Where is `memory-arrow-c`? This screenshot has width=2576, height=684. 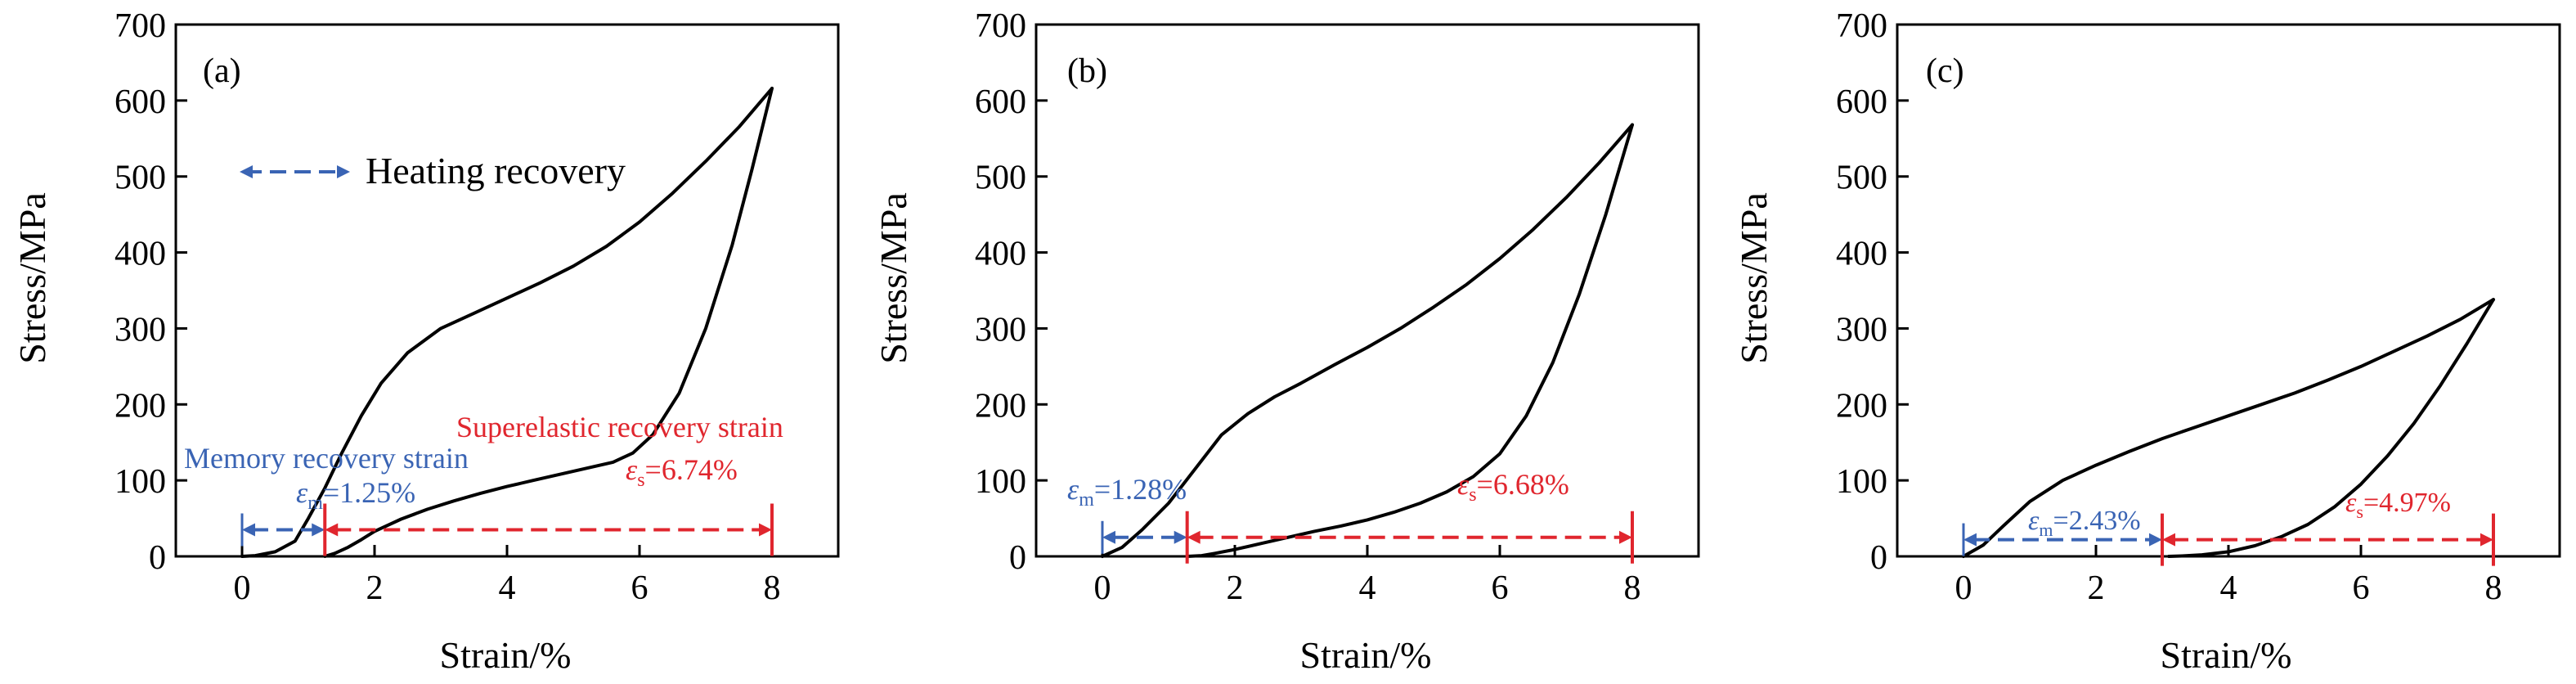 memory-arrow-c is located at coordinates (2062, 539).